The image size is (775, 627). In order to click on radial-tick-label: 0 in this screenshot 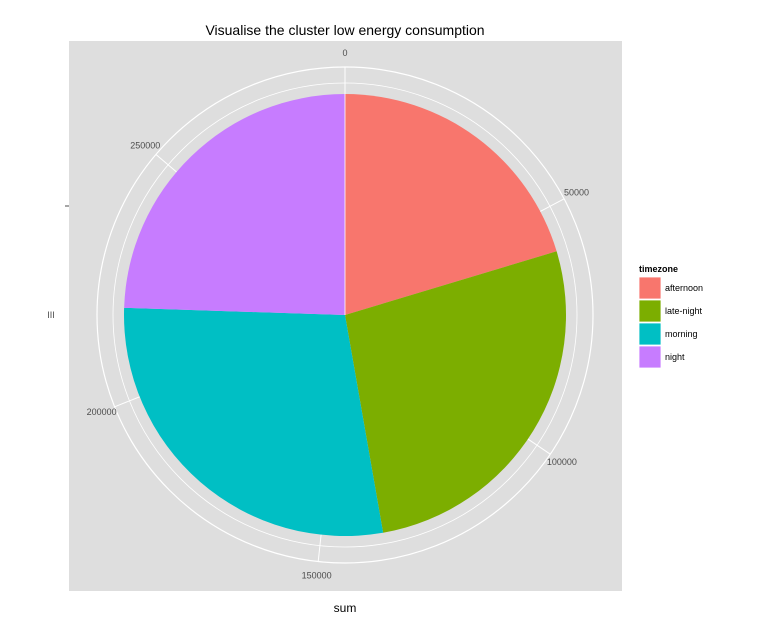, I will do `click(344, 53)`.